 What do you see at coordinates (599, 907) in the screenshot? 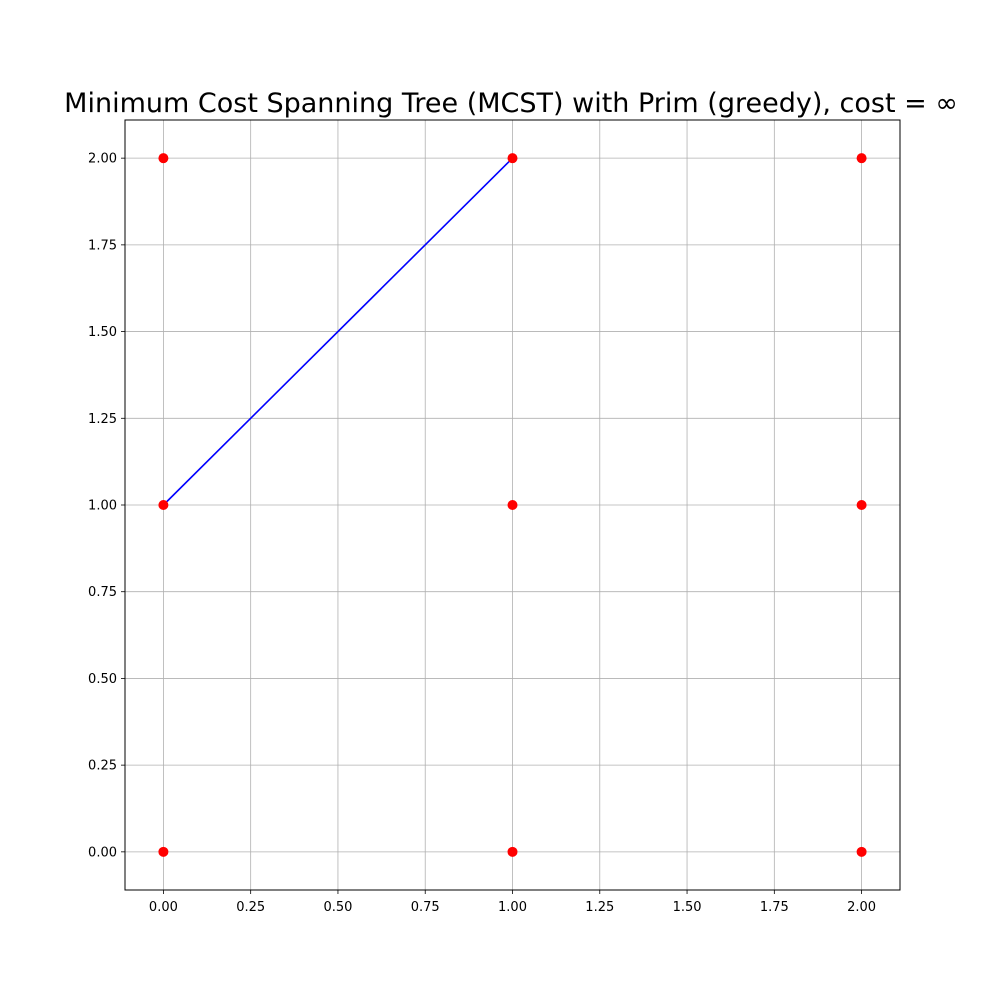
I see `x-tick-label: 1.25` at bounding box center [599, 907].